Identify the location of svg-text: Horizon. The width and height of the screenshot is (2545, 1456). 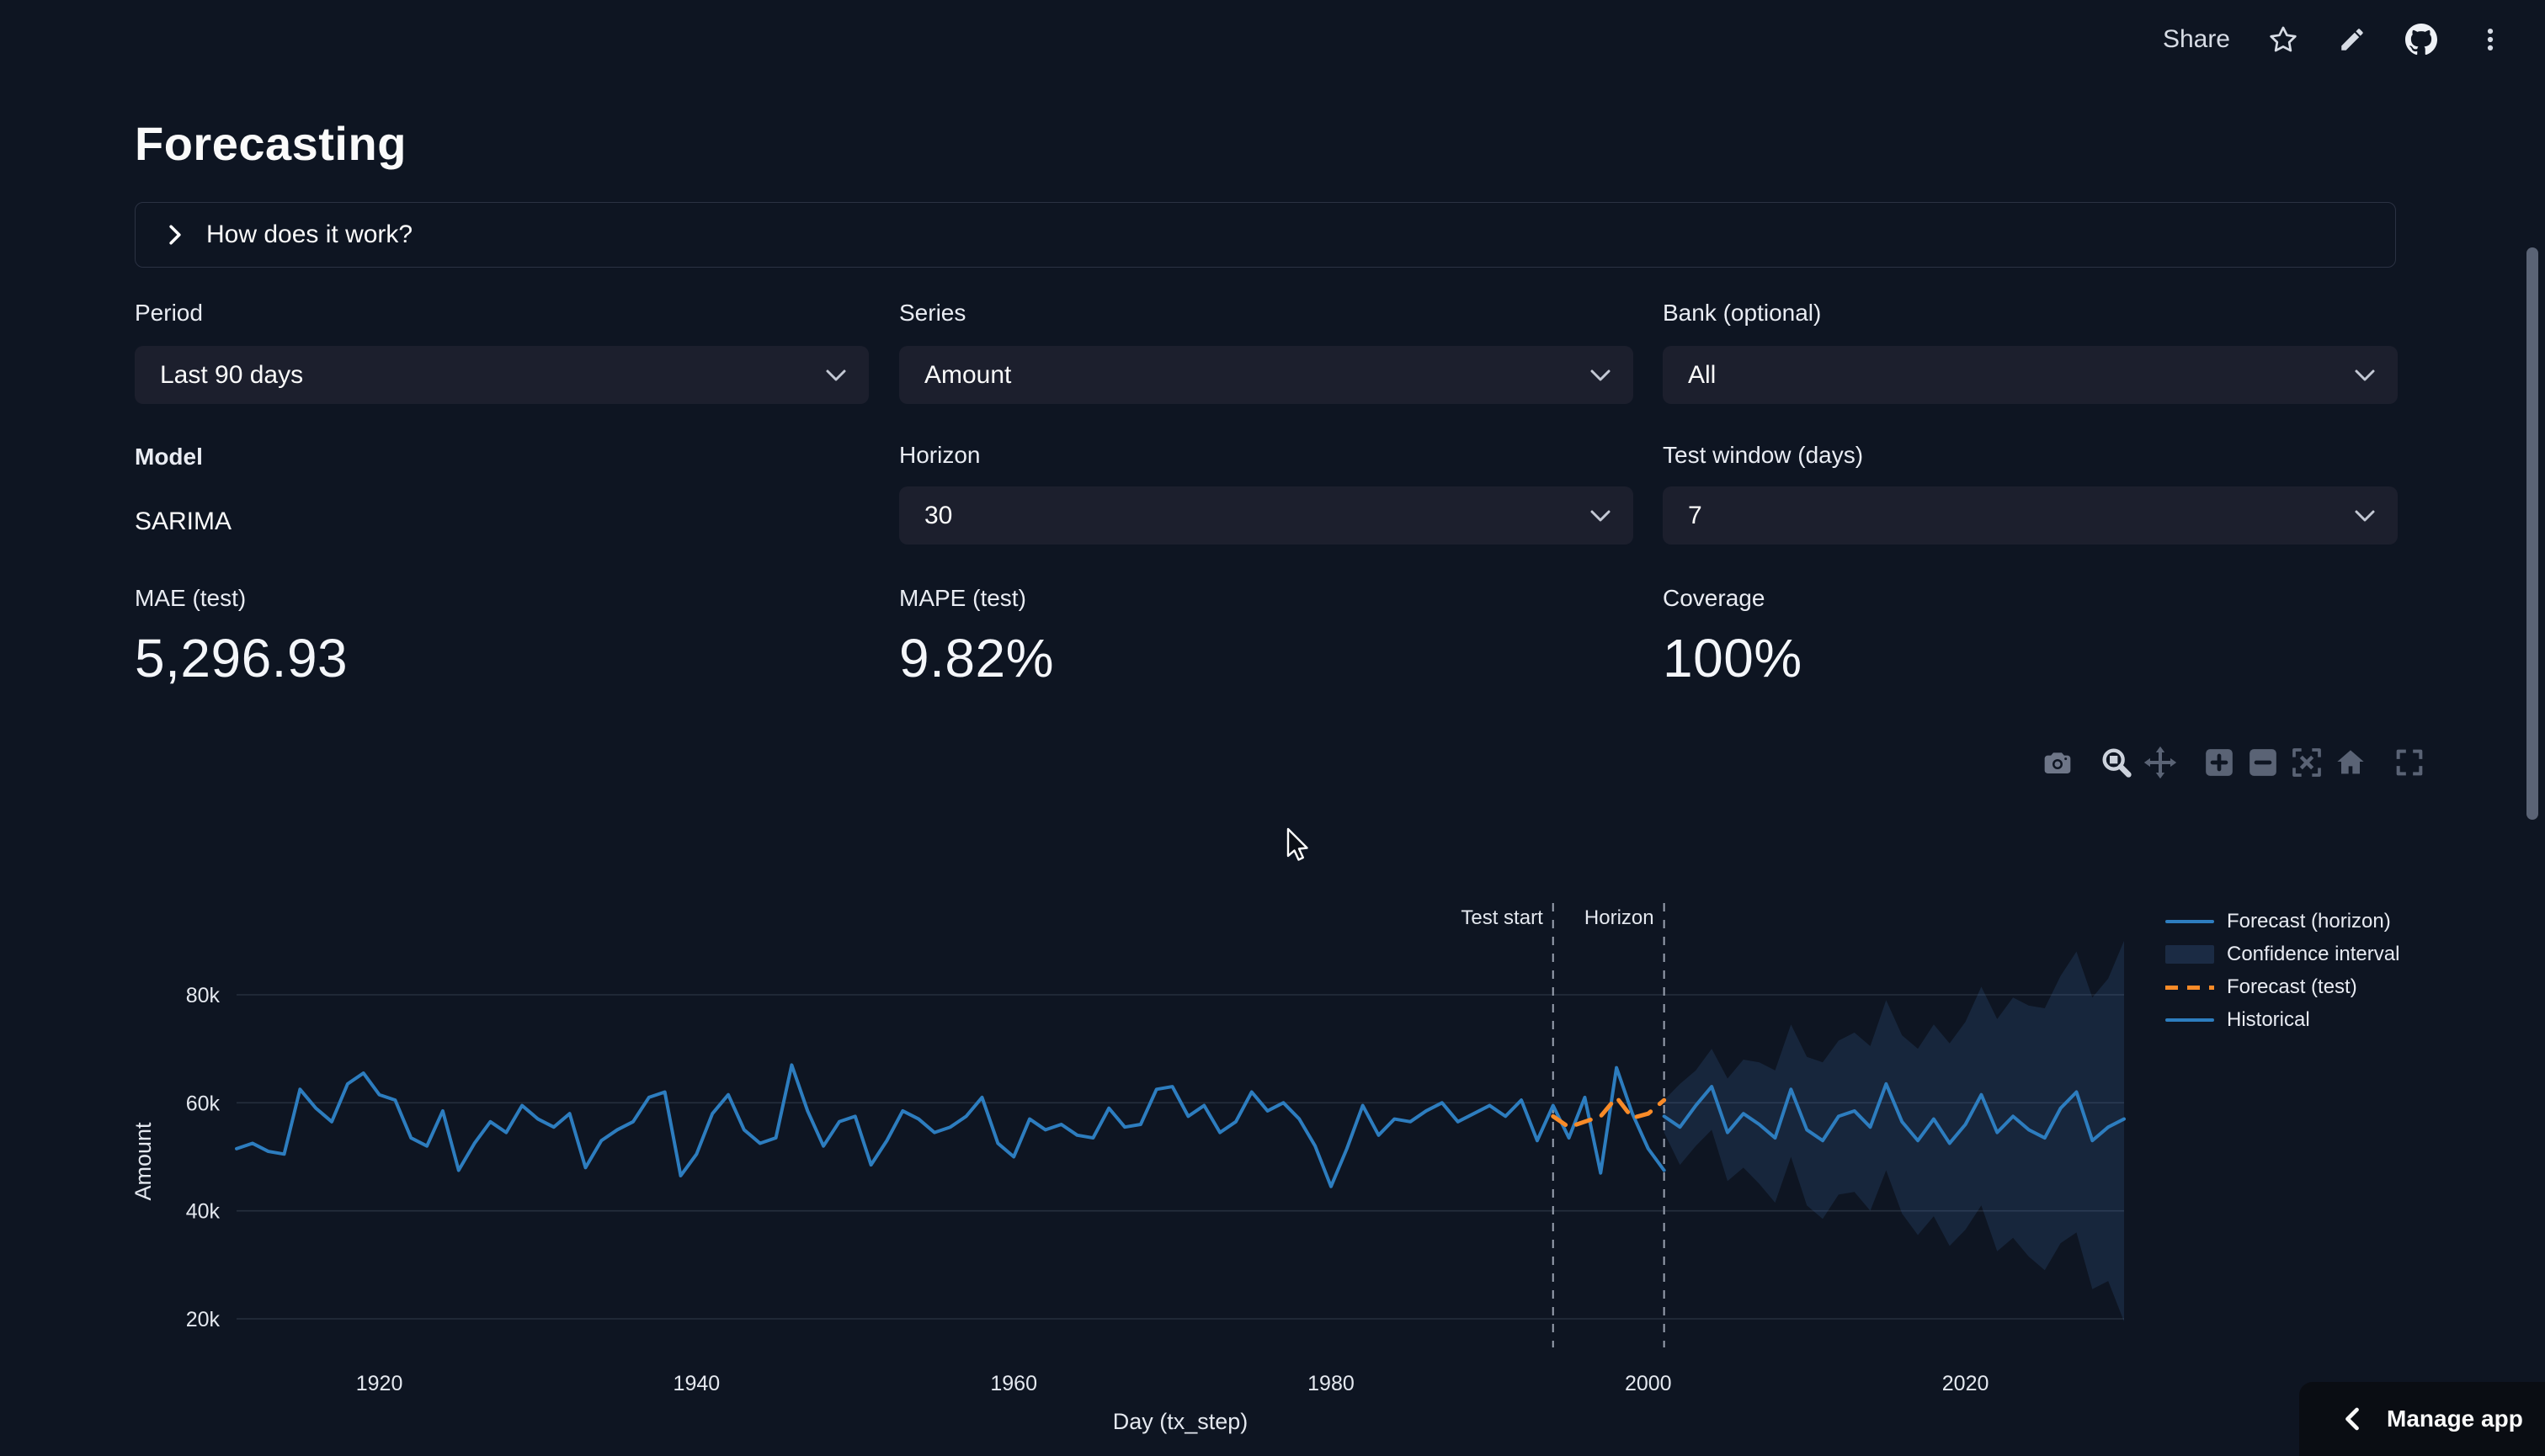
(1619, 917).